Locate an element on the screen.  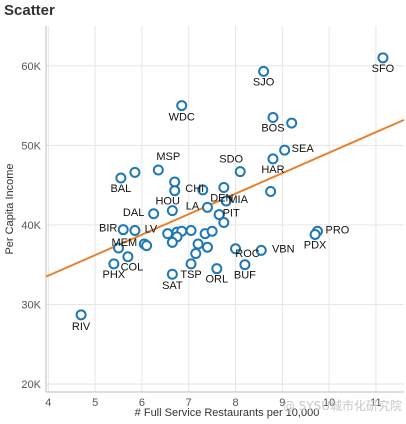
point-label: MEM is located at coordinates (124, 243).